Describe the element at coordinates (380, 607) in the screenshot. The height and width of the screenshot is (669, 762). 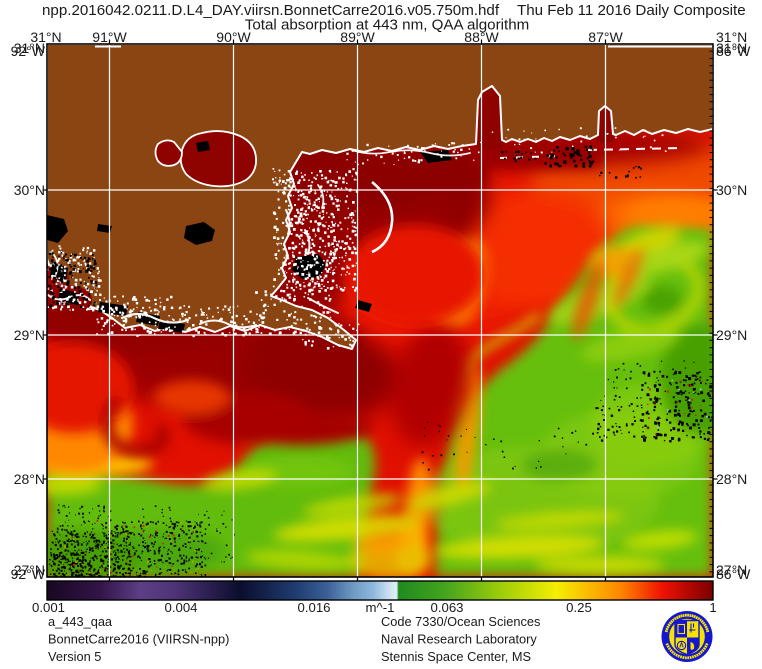
I see `svg-text: m^-1` at that location.